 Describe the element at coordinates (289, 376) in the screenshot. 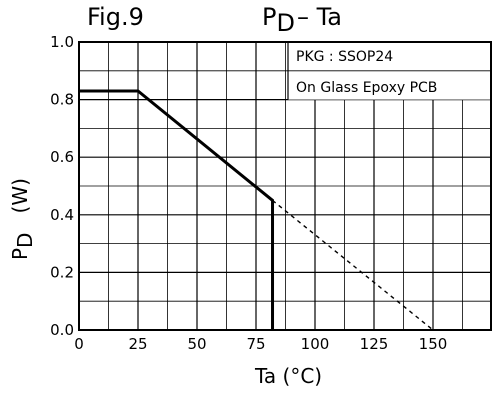

I see `x-axis-label: Ta (°C)` at that location.